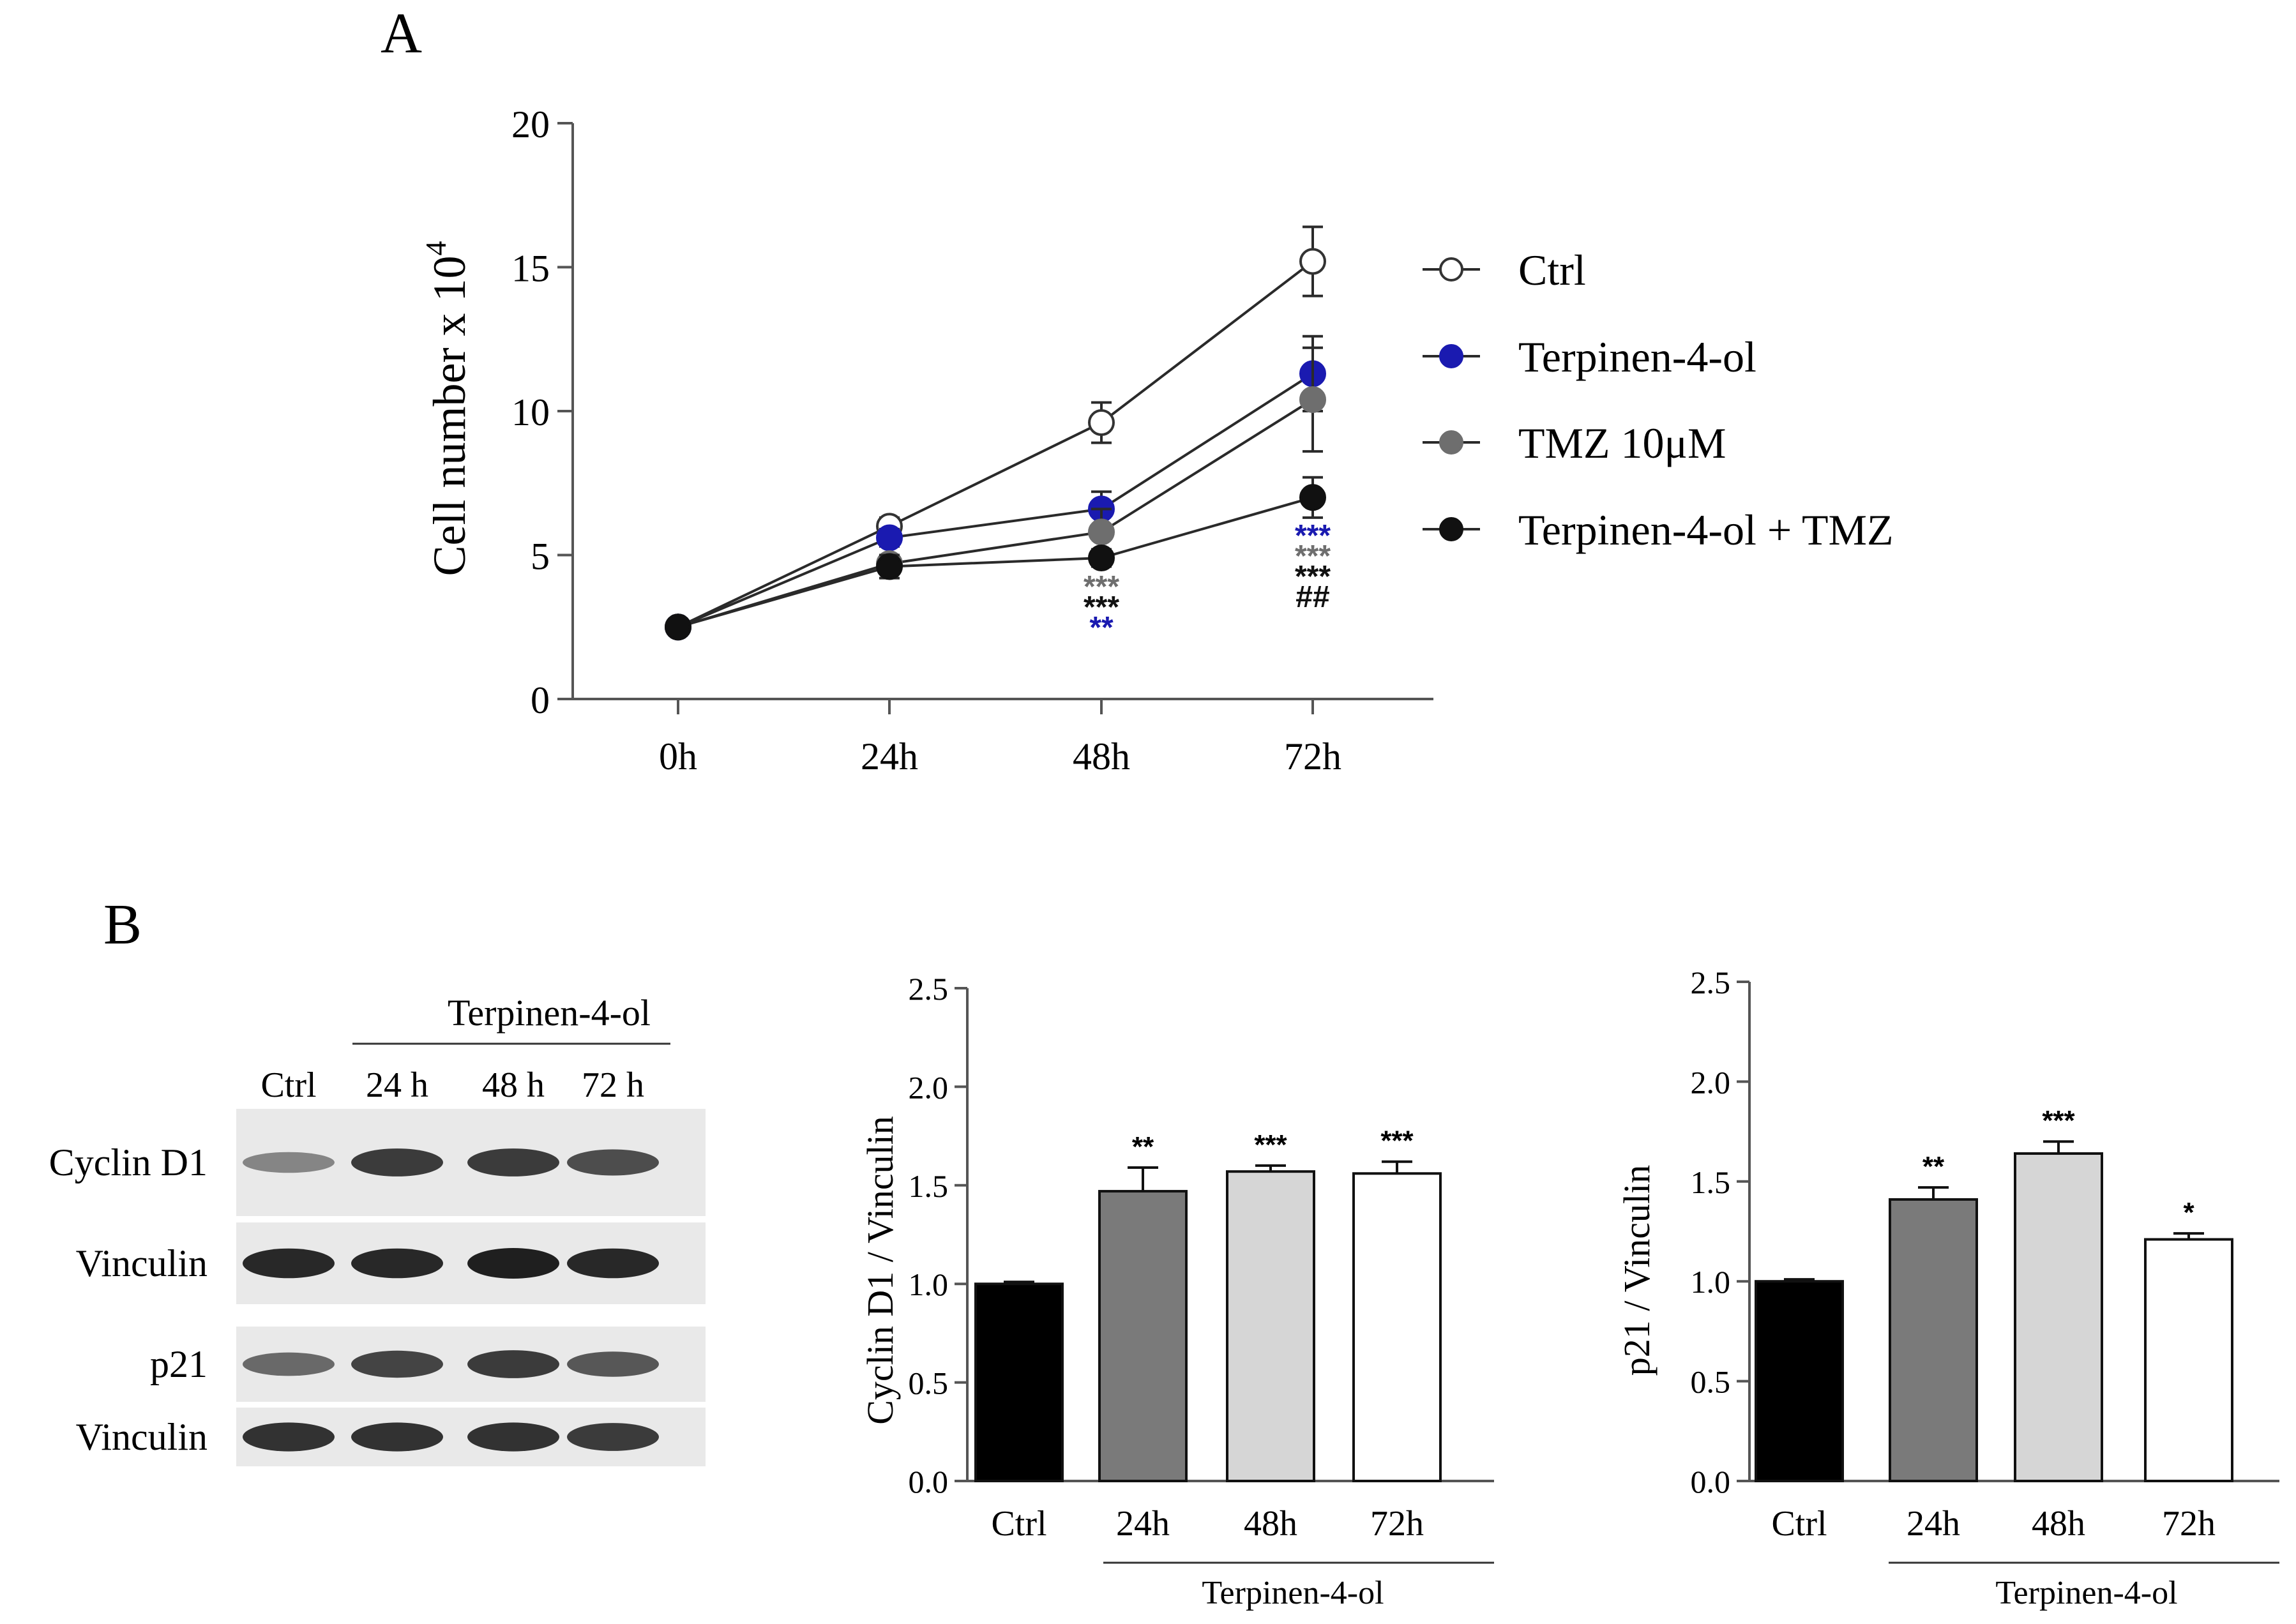 This screenshot has height=1624, width=2296. I want to click on bar1-group-label: Terpinen-4-ol, so click(1293, 1593).